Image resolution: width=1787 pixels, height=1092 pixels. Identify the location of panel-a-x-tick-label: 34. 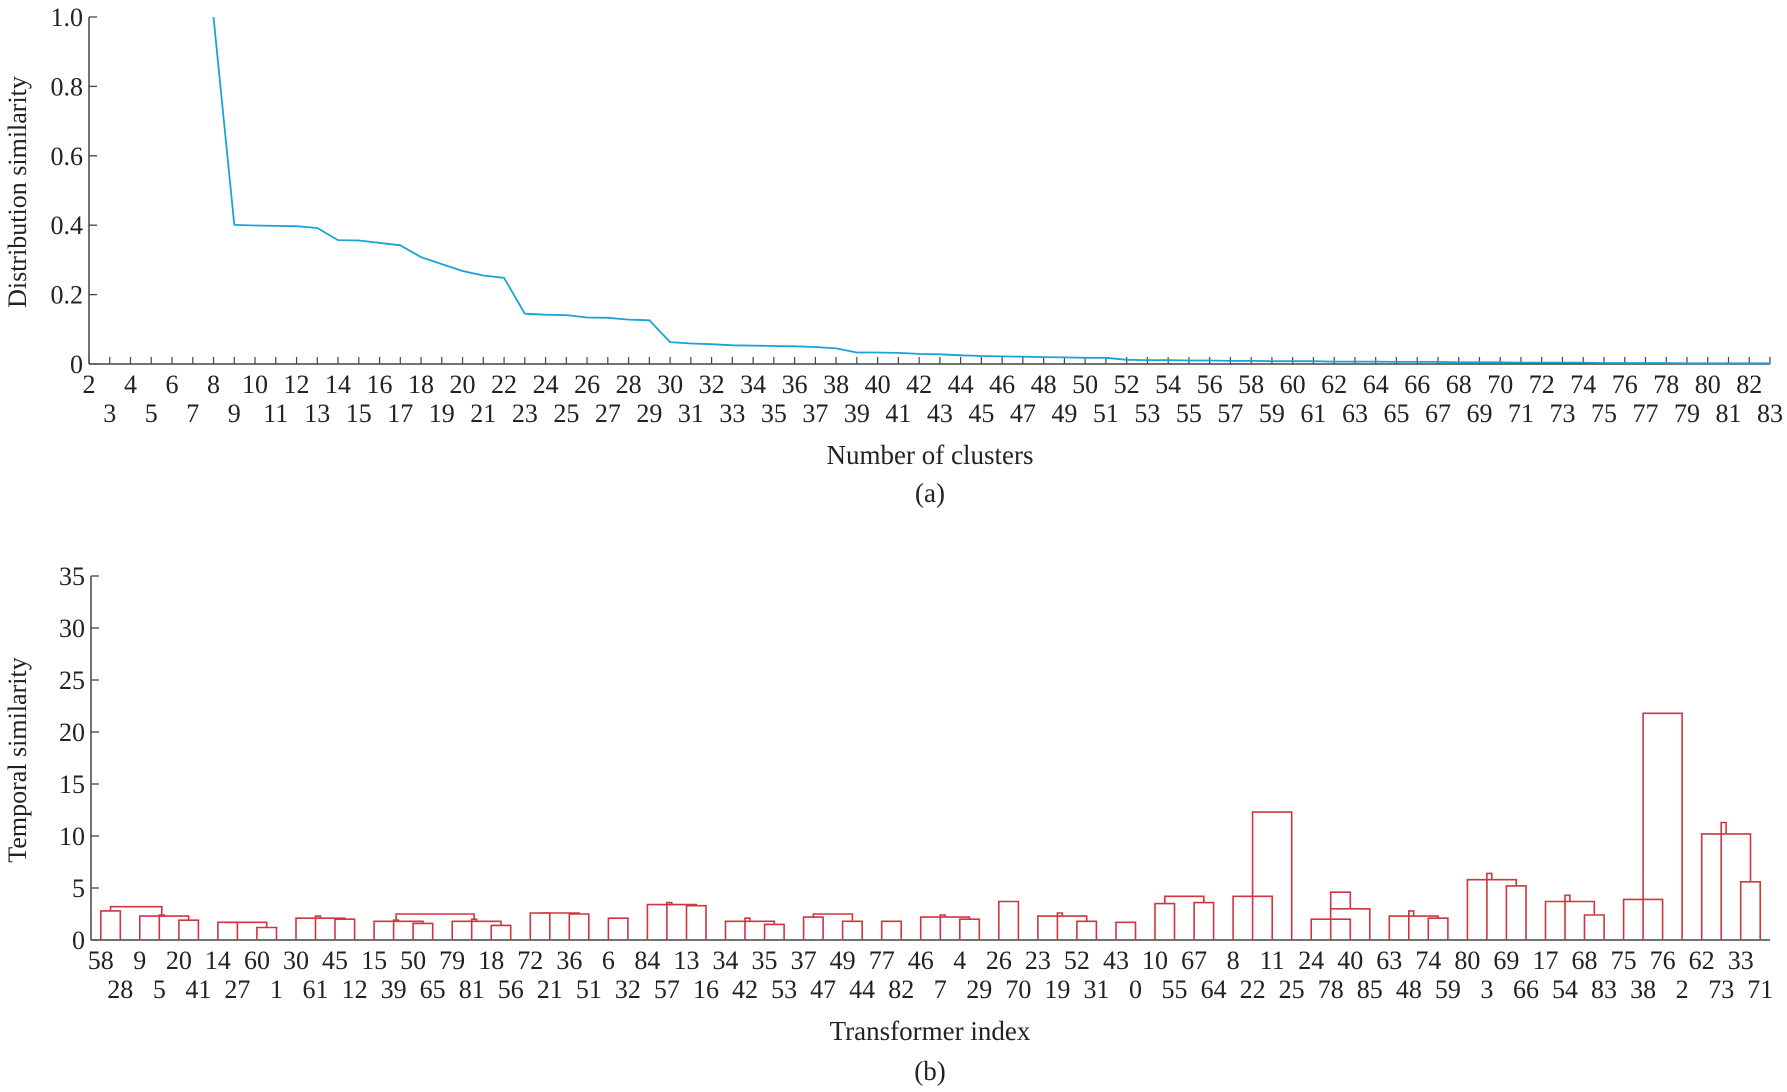
(753, 384).